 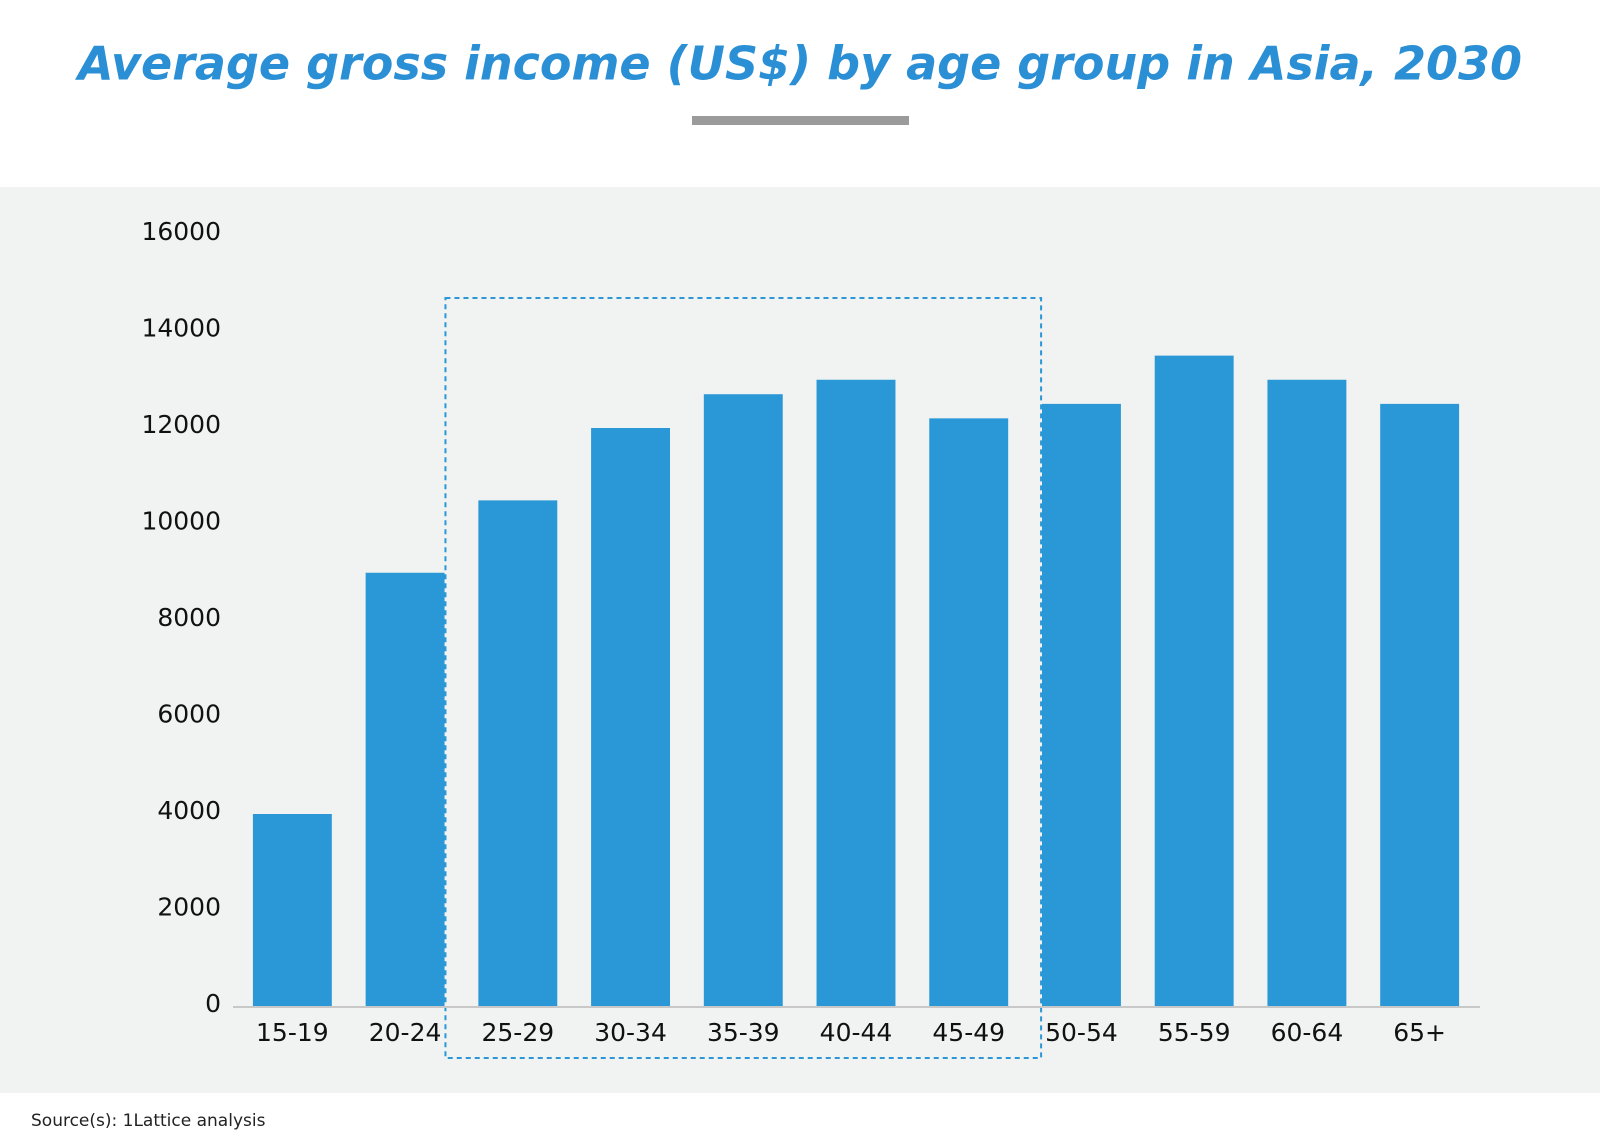 I want to click on source-note: Source(s): 1Lattice analysis, so click(x=148, y=1121).